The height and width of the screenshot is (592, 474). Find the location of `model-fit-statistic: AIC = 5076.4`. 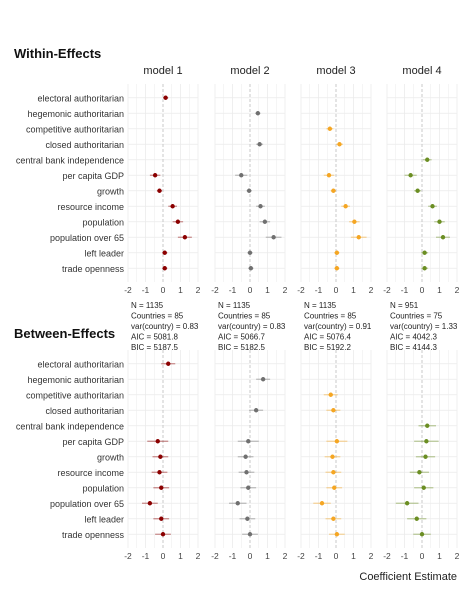

model-fit-statistic: AIC = 5076.4 is located at coordinates (327, 337).